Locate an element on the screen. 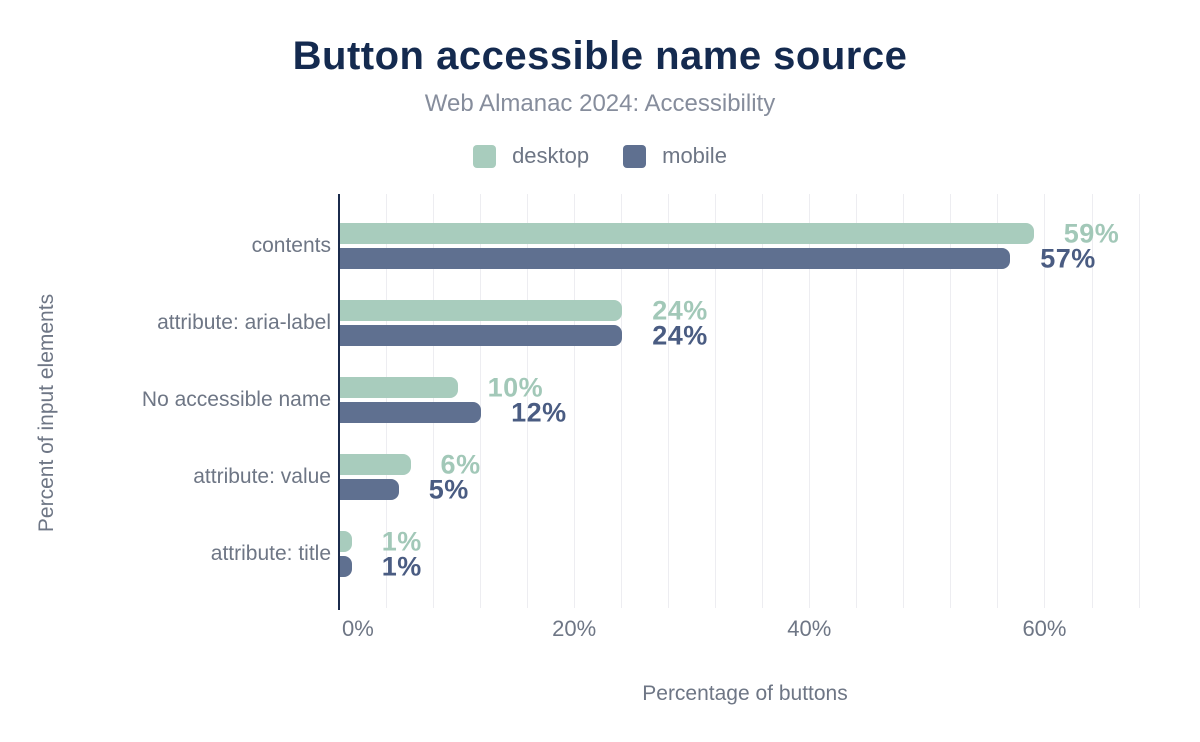 This screenshot has width=1200, height=742. bar-value-label-desktop-attribute-value: 6% is located at coordinates (460, 464).